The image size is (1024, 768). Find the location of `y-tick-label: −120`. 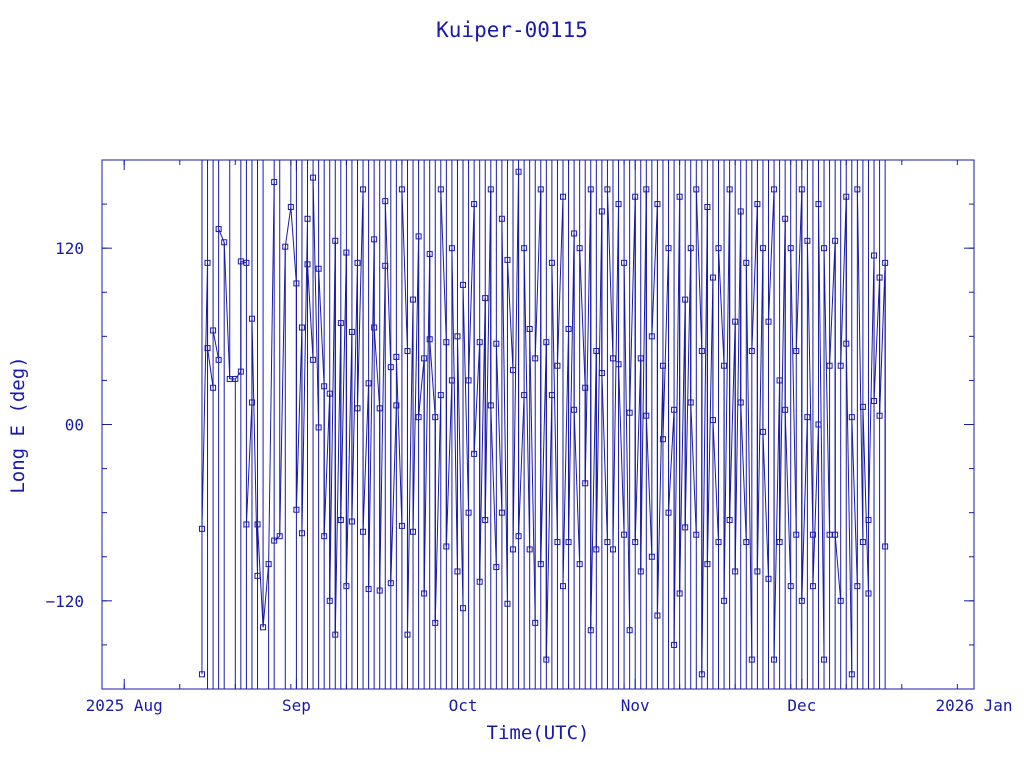

y-tick-label: −120 is located at coordinates (64, 601).